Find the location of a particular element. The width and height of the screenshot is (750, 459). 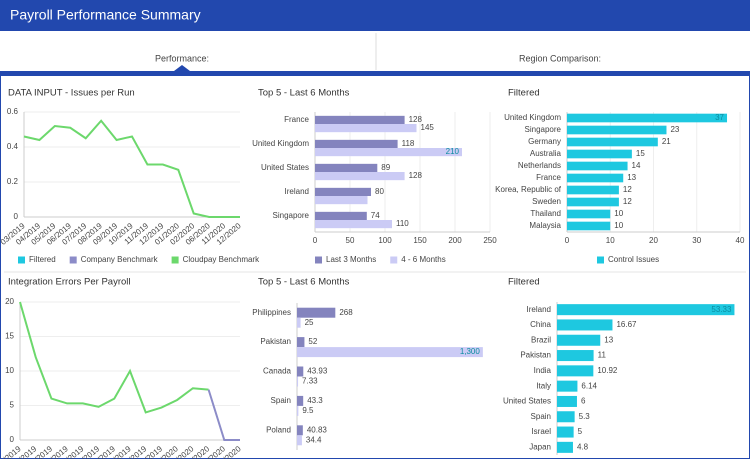

value-label: 89 is located at coordinates (385, 167).